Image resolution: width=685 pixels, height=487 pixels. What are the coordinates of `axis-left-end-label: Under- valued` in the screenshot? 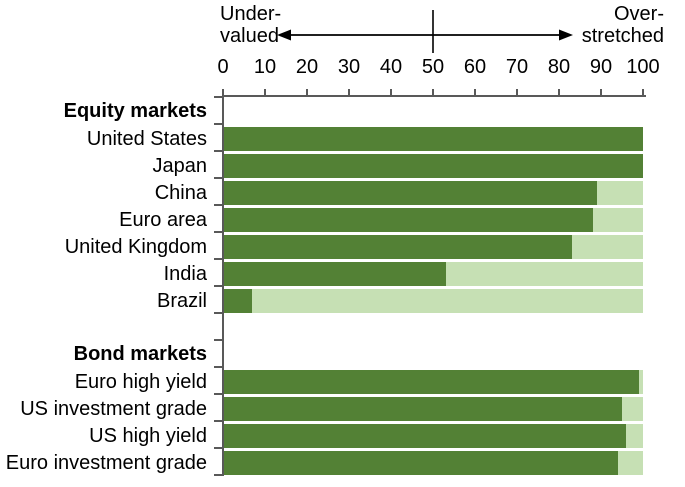 It's located at (251, 25).